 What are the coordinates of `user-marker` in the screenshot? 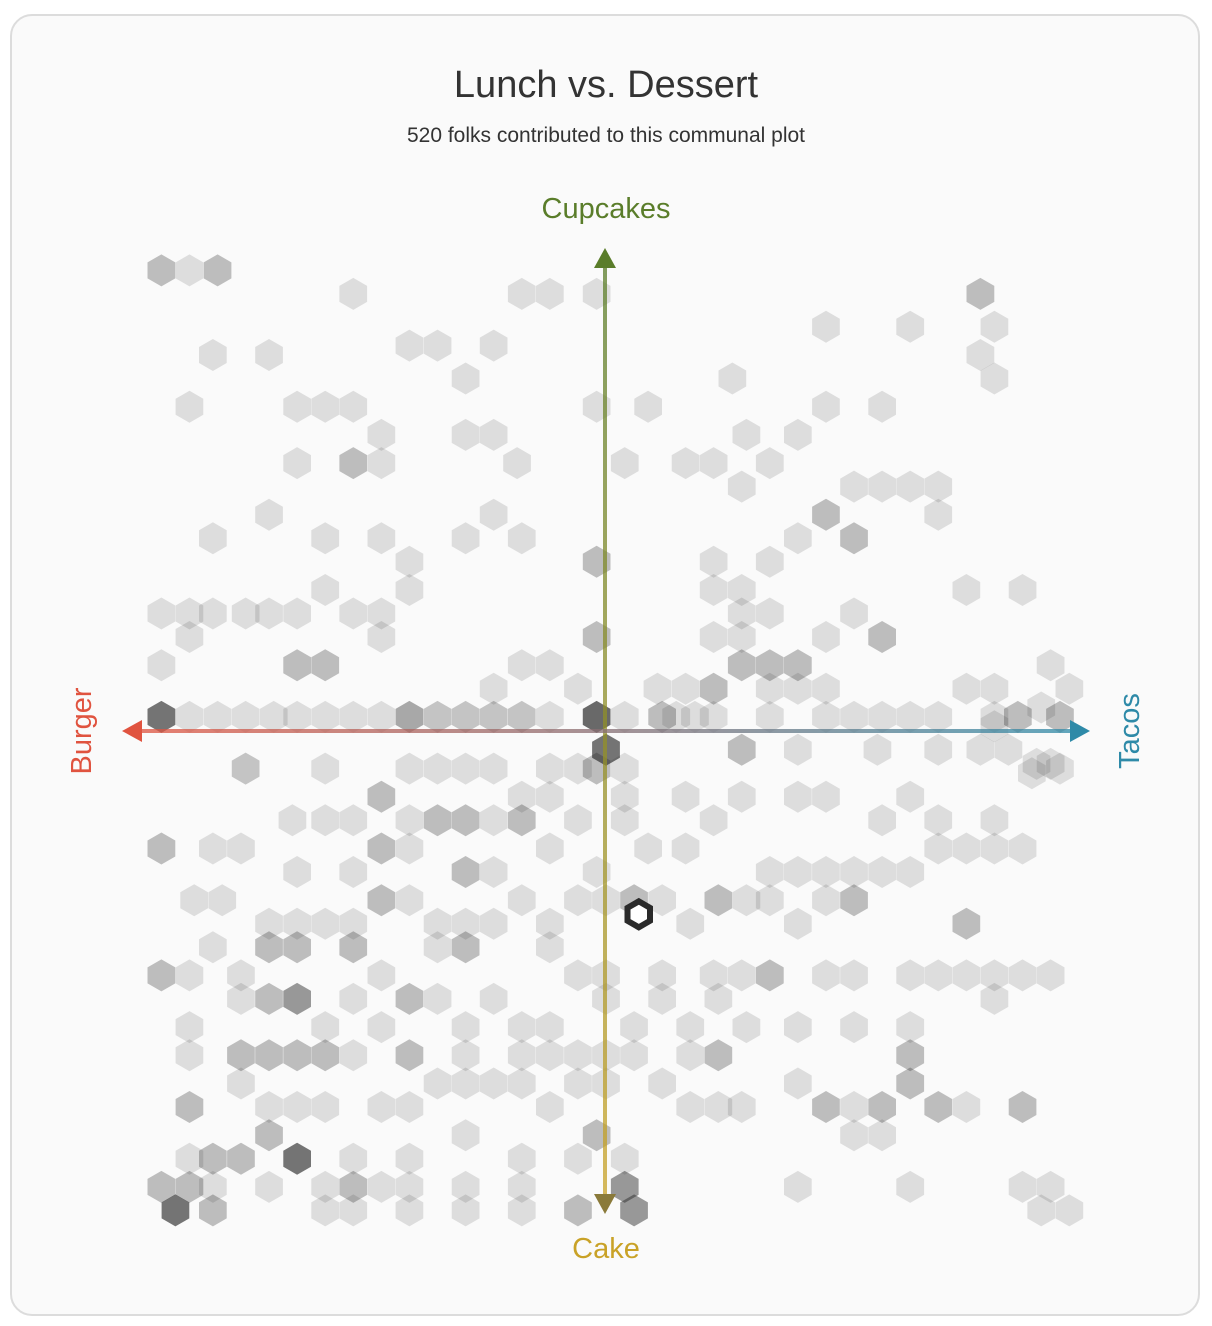 It's located at (638, 914).